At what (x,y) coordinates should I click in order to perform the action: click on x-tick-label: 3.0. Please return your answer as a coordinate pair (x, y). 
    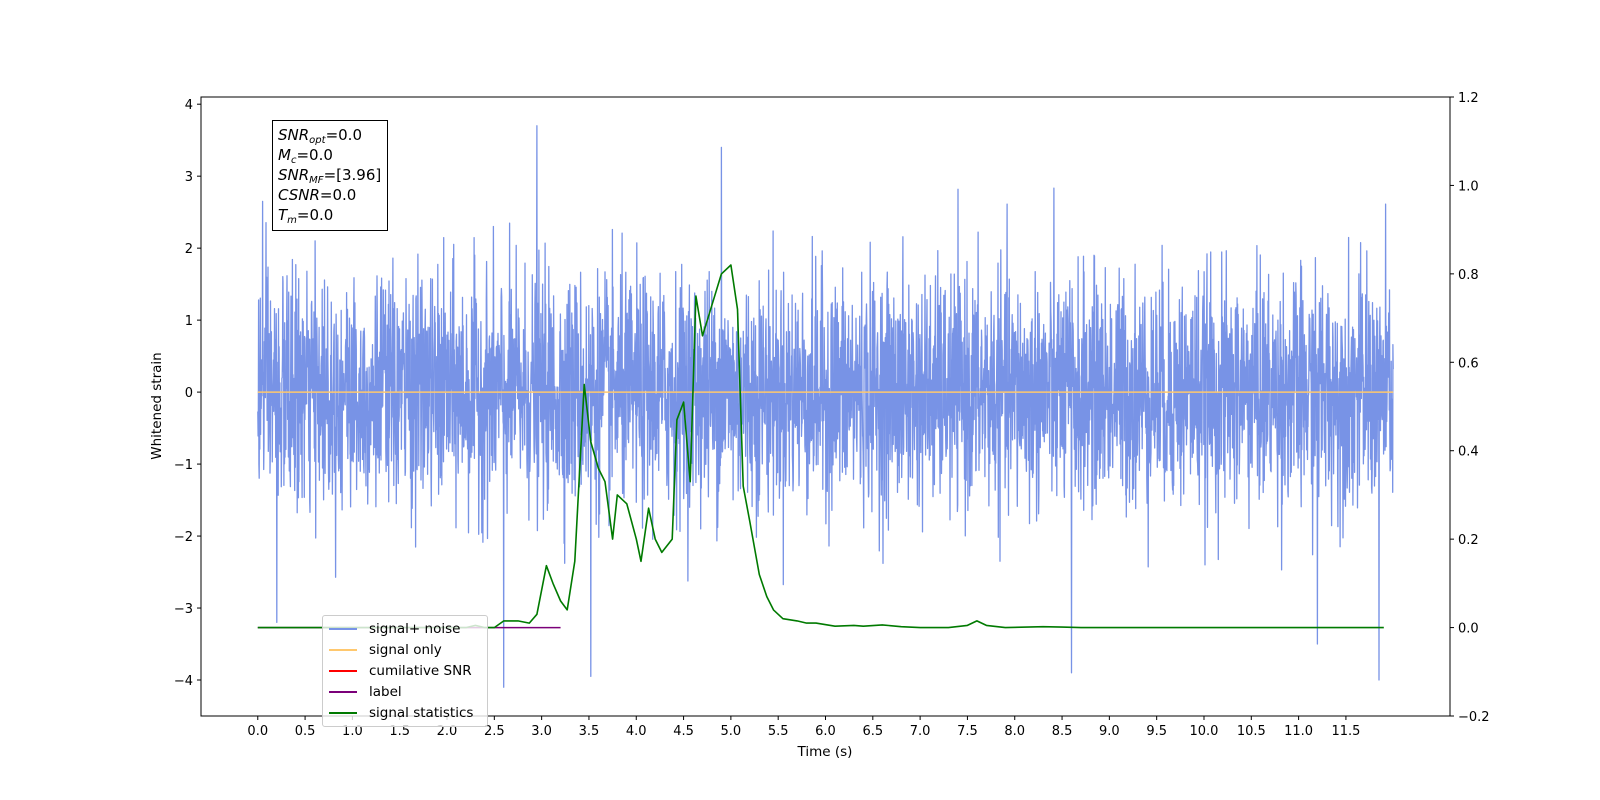
    Looking at the image, I should click on (541, 731).